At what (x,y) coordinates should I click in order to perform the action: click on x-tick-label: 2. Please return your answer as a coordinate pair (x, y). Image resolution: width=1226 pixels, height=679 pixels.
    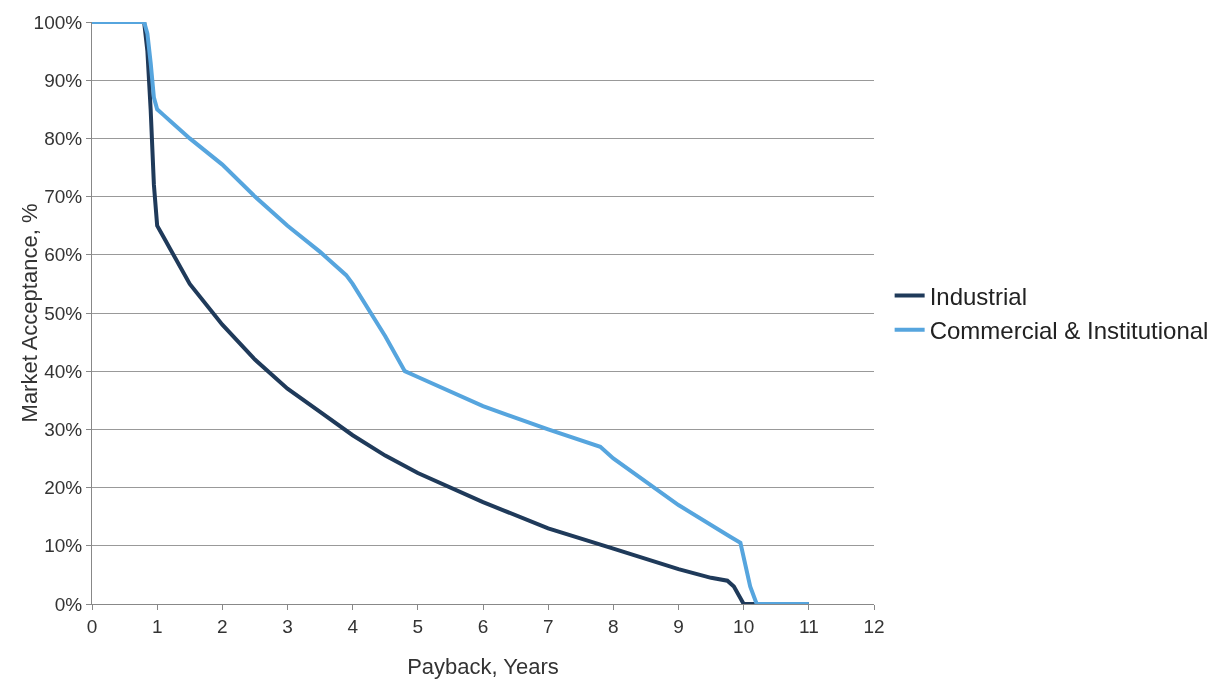
    Looking at the image, I should click on (222, 626).